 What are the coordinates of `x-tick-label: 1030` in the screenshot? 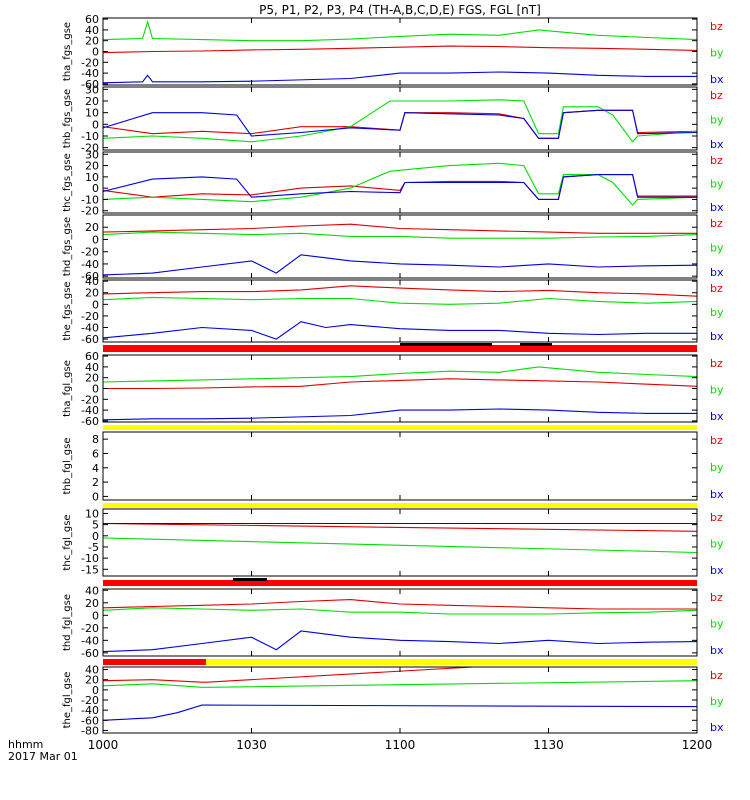 It's located at (251, 745).